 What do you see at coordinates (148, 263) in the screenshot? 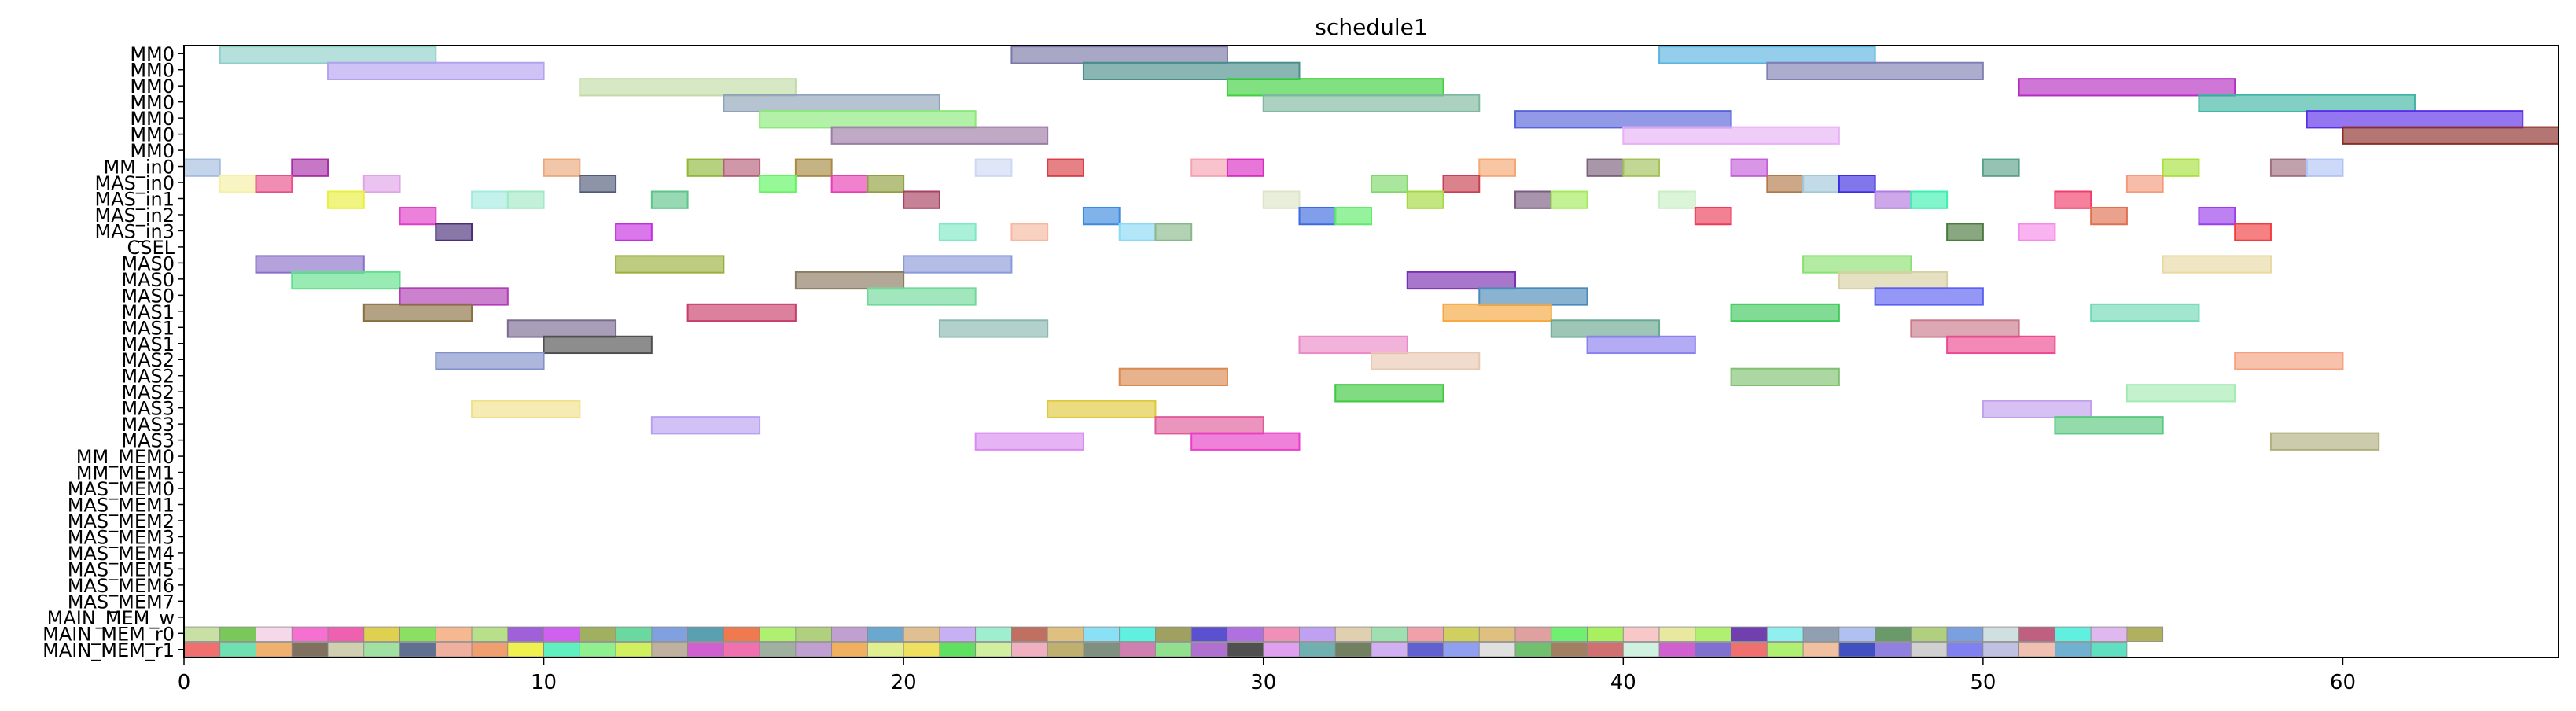
I see `y-tick-label: MAS0` at bounding box center [148, 263].